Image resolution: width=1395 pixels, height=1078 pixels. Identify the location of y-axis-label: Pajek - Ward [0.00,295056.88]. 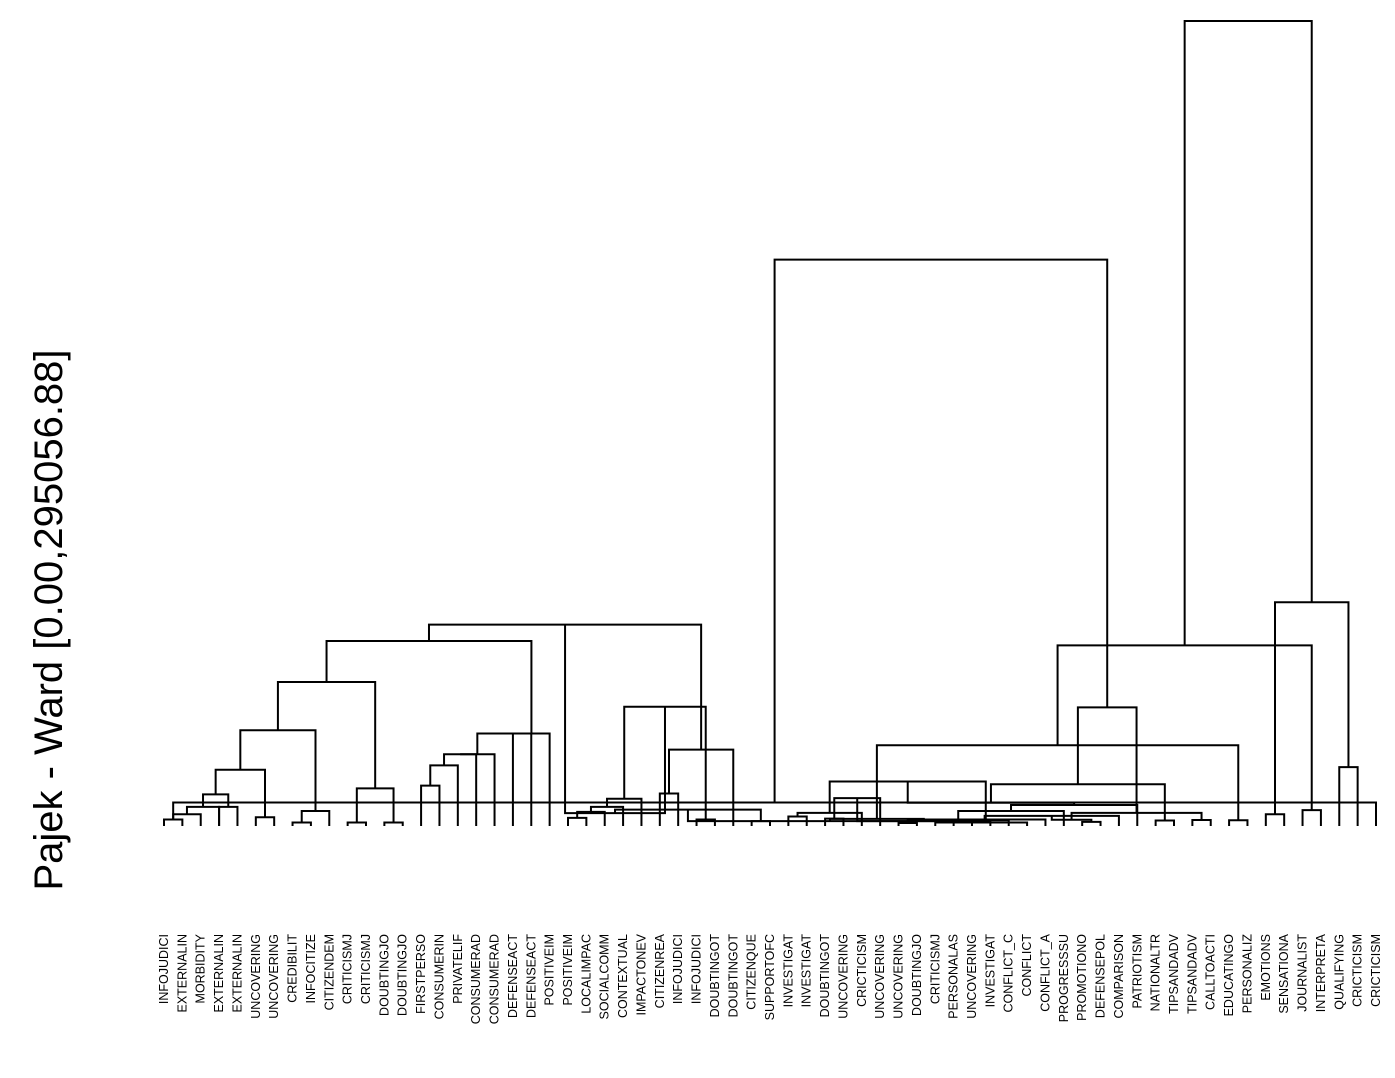
(49, 619).